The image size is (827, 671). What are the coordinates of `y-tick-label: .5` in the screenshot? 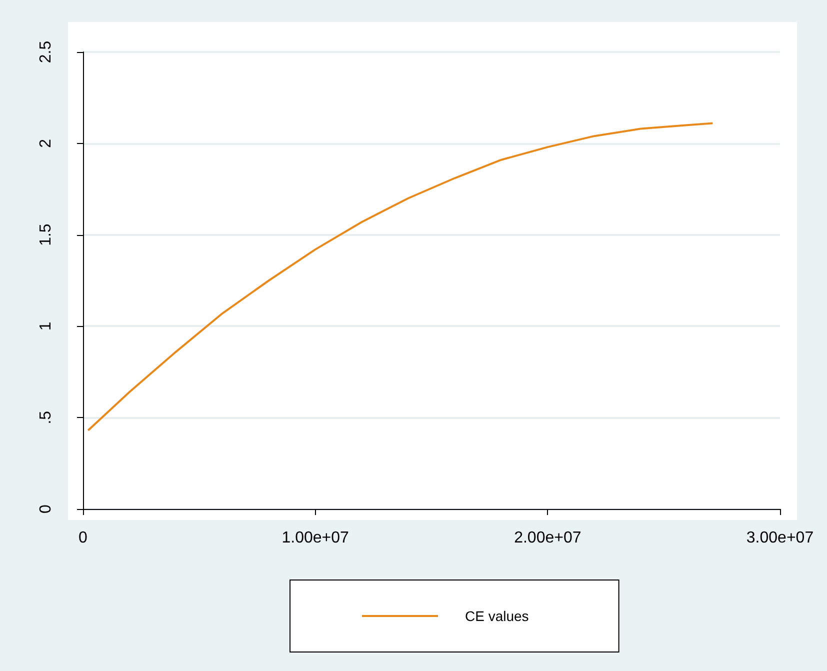 It's located at (46, 417).